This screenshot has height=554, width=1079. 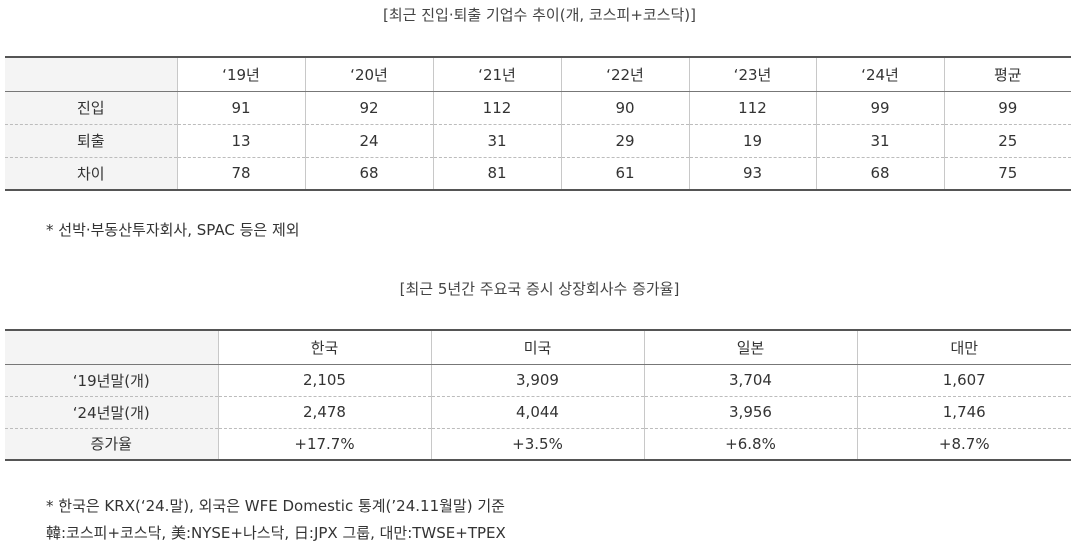 What do you see at coordinates (324, 444) in the screenshot?
I see `table-cell: +17.7%` at bounding box center [324, 444].